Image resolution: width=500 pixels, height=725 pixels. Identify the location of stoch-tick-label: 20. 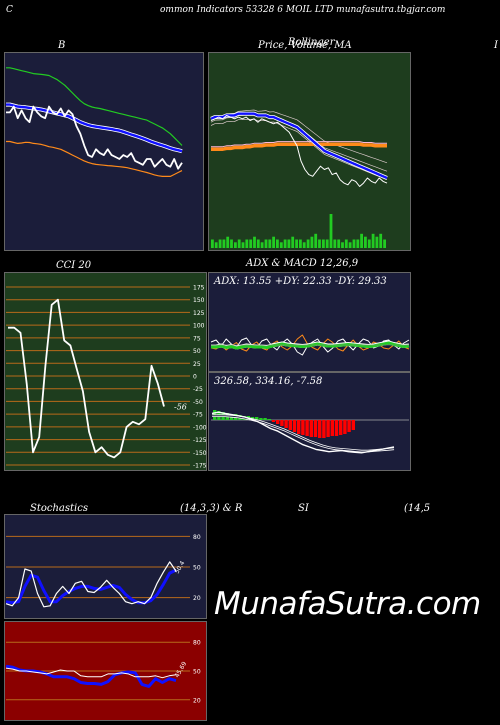
(197, 598).